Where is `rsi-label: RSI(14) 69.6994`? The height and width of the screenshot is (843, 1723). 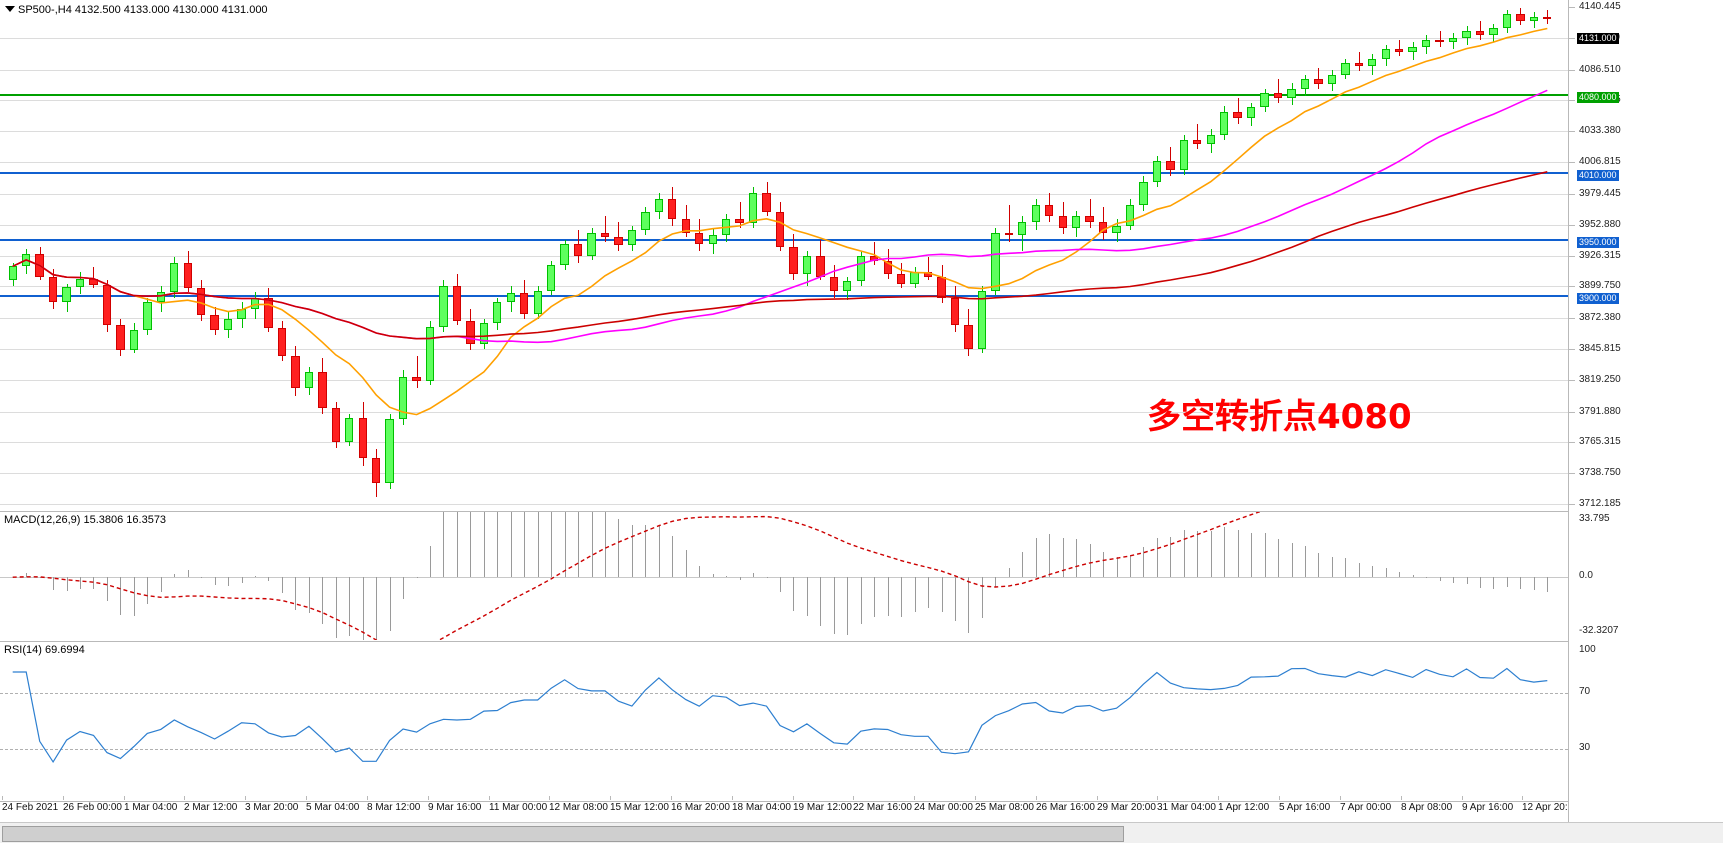
rsi-label: RSI(14) 69.6994 is located at coordinates (44, 650).